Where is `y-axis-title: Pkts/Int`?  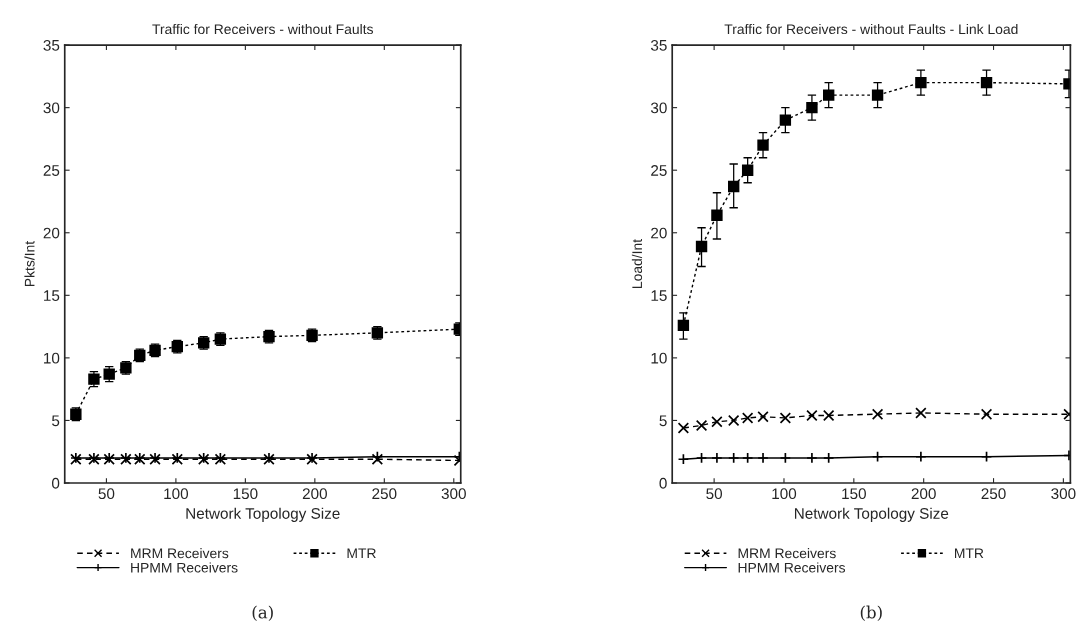
y-axis-title: Pkts/Int is located at coordinates (29, 263).